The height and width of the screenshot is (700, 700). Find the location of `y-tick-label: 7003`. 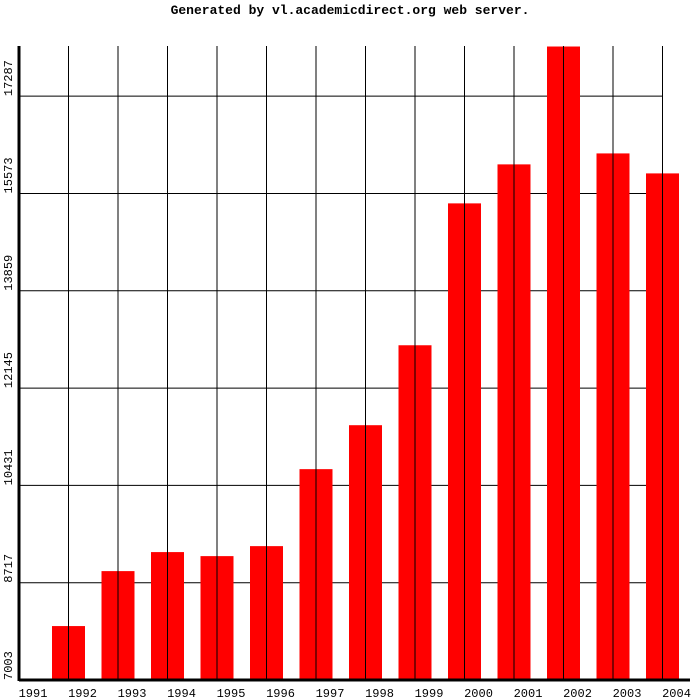

y-tick-label: 7003 is located at coordinates (9, 665).